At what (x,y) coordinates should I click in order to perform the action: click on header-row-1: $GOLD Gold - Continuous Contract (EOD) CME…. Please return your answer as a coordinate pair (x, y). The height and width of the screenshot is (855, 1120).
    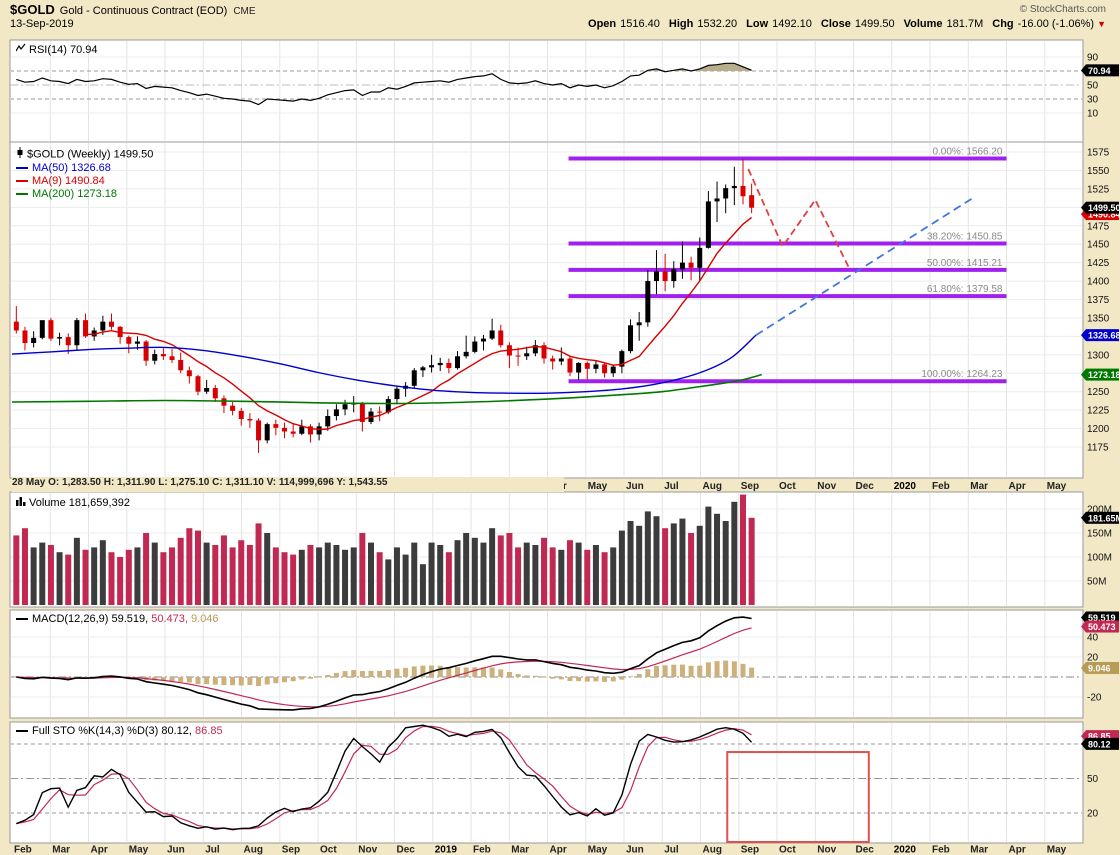
    Looking at the image, I should click on (560, 9).